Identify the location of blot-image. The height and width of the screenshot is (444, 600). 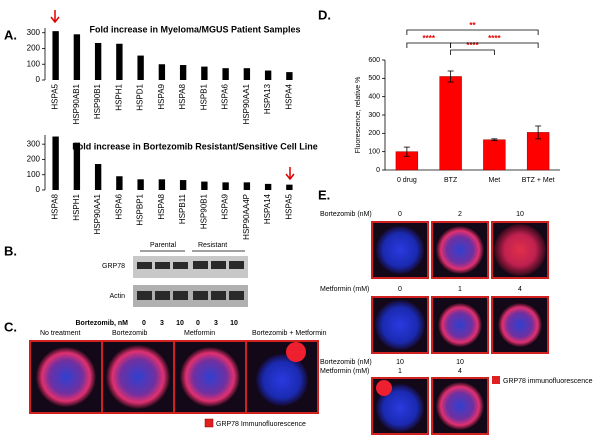
(190, 296).